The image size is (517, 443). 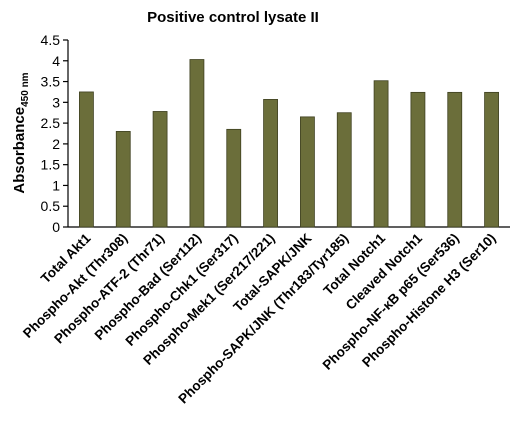 I want to click on y-axis-label: Absorbance450 nm, so click(x=21, y=132).